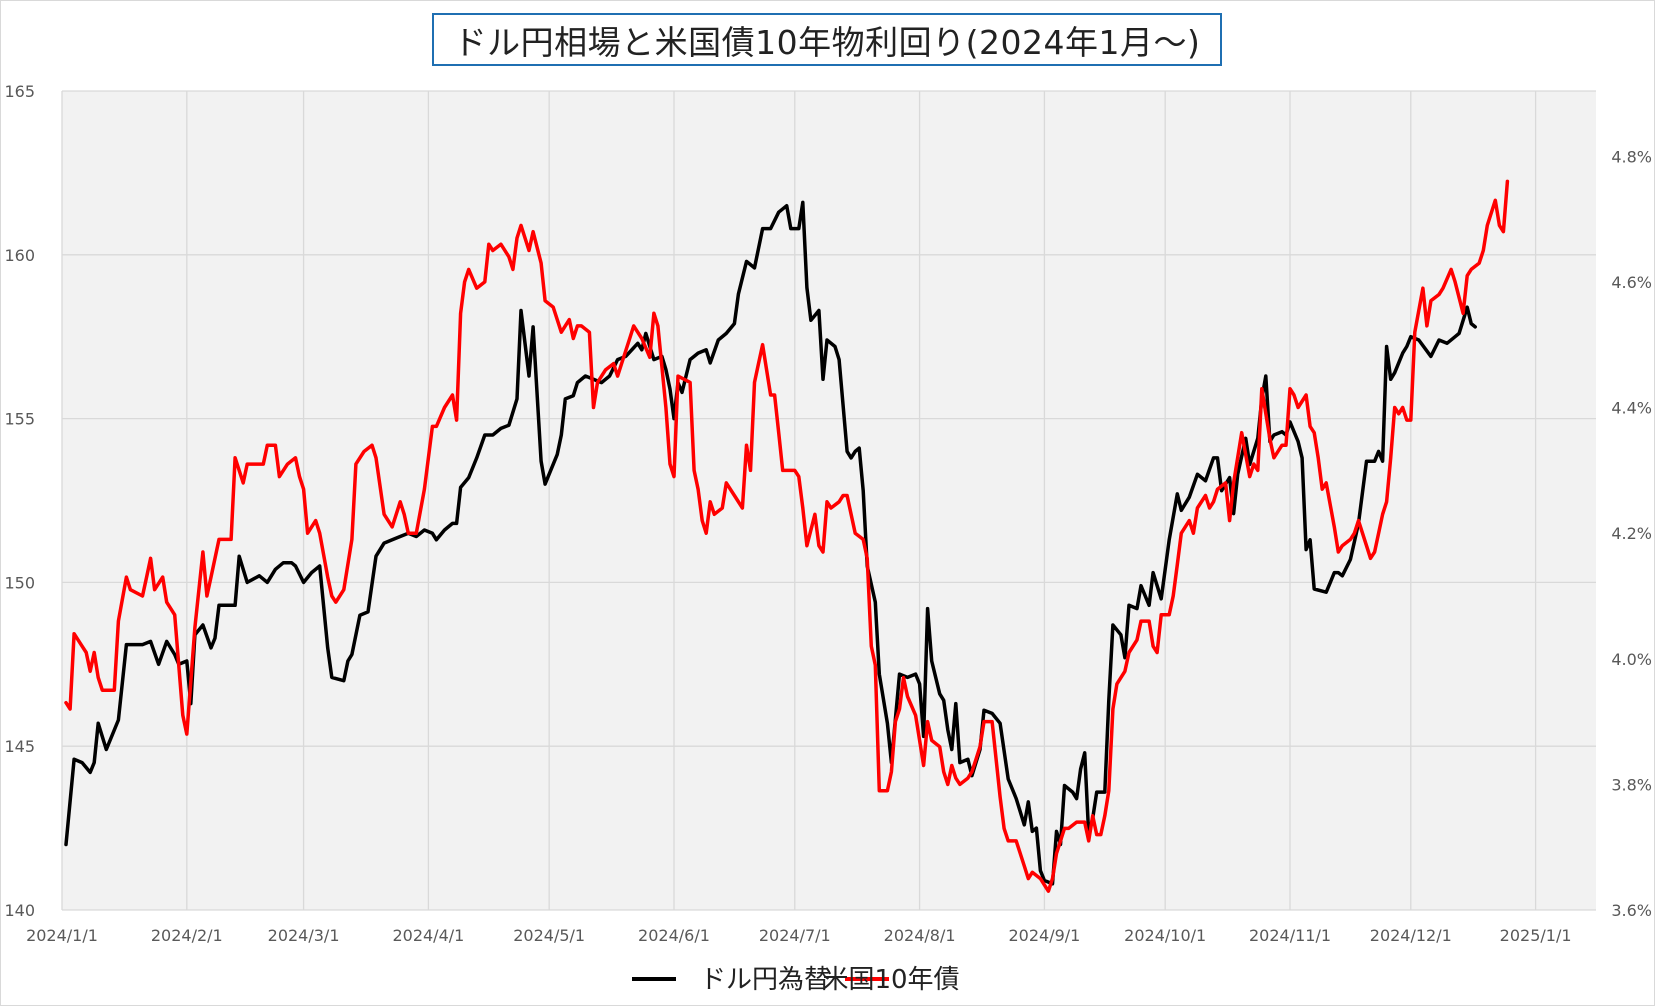 The image size is (1655, 1006). What do you see at coordinates (795, 935) in the screenshot?
I see `x-tick-label: 2024/7/1` at bounding box center [795, 935].